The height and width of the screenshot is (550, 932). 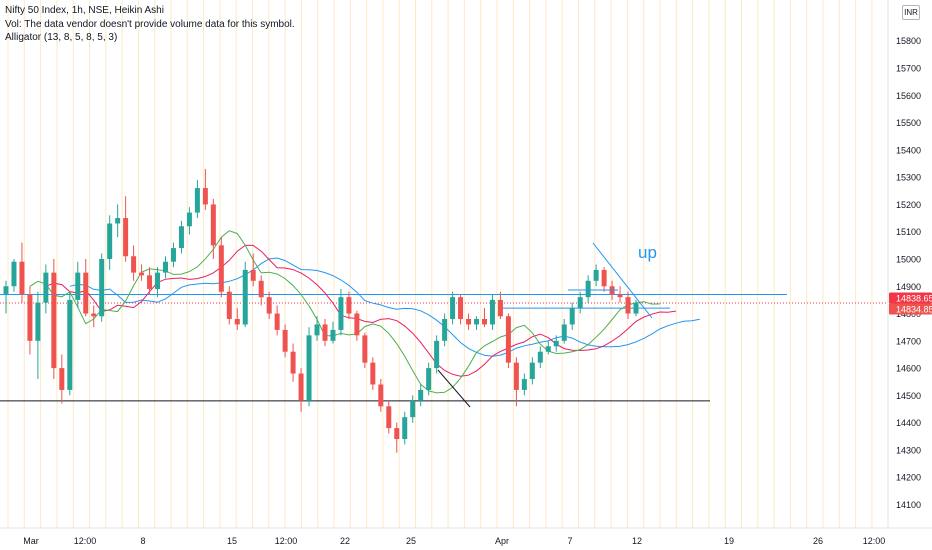 What do you see at coordinates (647, 252) in the screenshot?
I see `annotation-up: up` at bounding box center [647, 252].